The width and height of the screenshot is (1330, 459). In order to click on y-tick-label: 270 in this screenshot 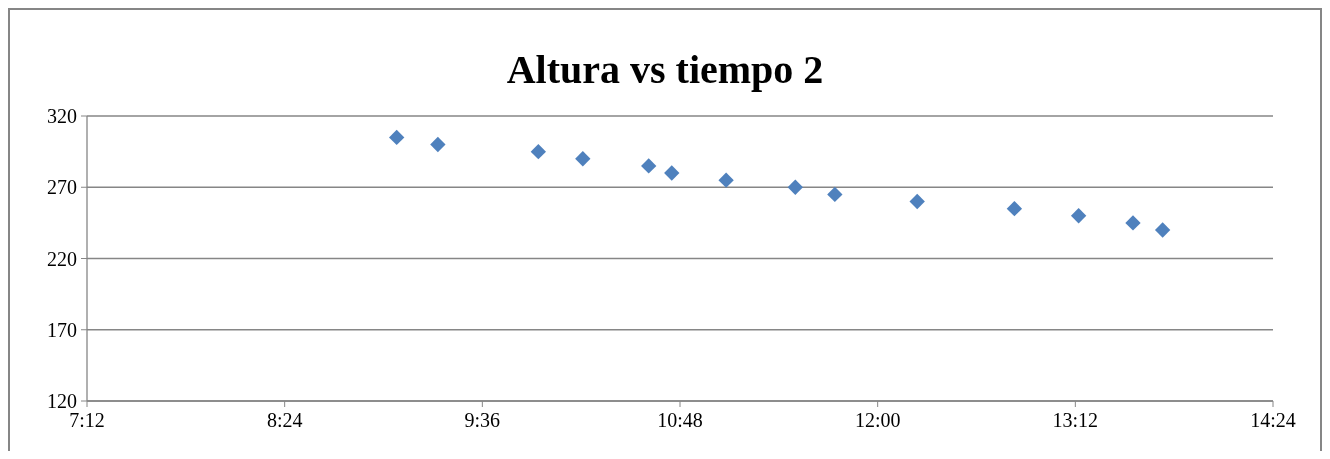, I will do `click(62, 187)`.